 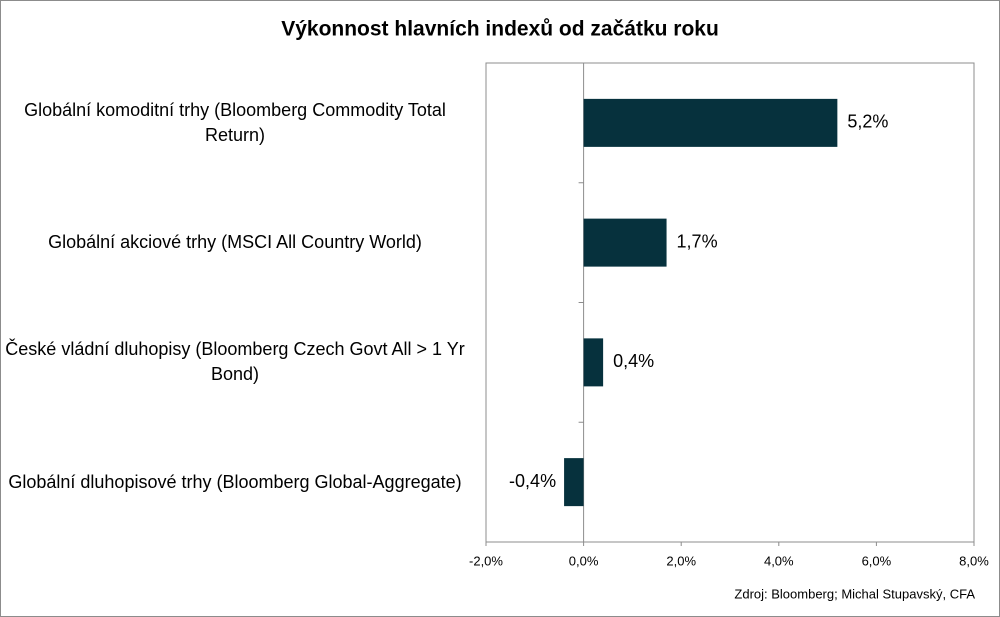 What do you see at coordinates (532, 481) in the screenshot?
I see `value-label: -0,4%` at bounding box center [532, 481].